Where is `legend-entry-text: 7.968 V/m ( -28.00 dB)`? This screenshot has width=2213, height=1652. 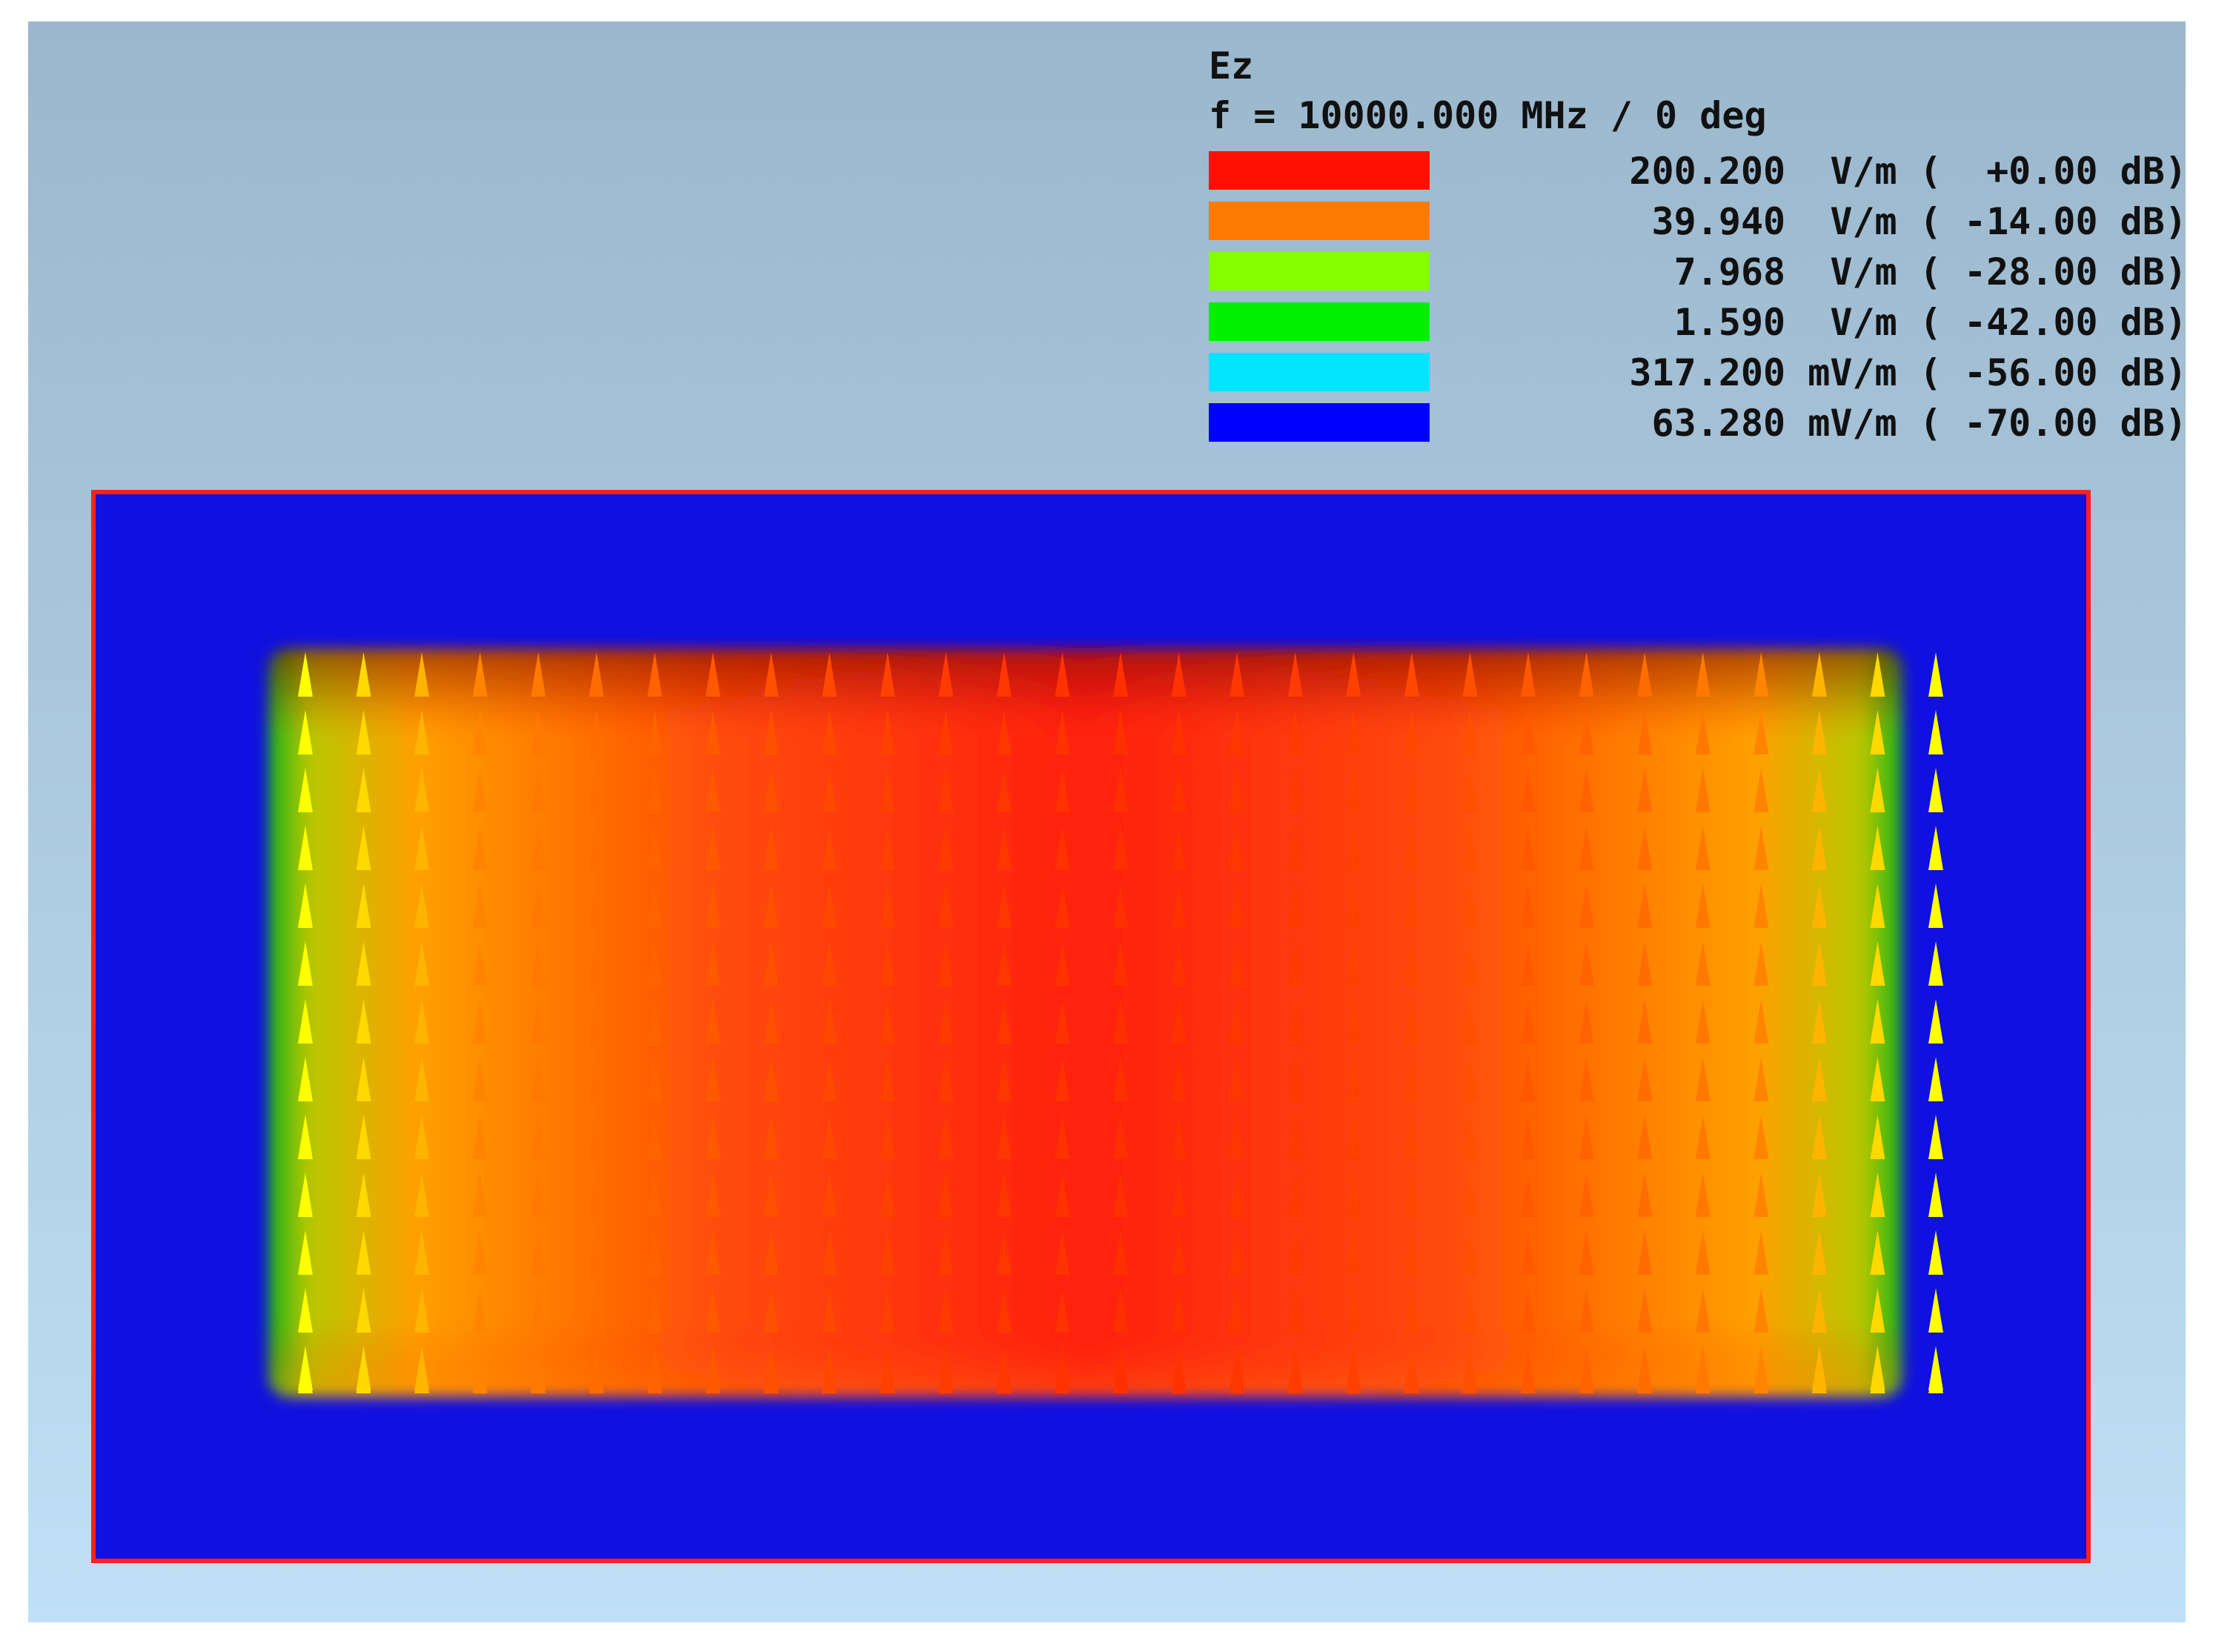
legend-entry-text: 7.968 V/m ( -28.00 dB) is located at coordinates (1930, 272).